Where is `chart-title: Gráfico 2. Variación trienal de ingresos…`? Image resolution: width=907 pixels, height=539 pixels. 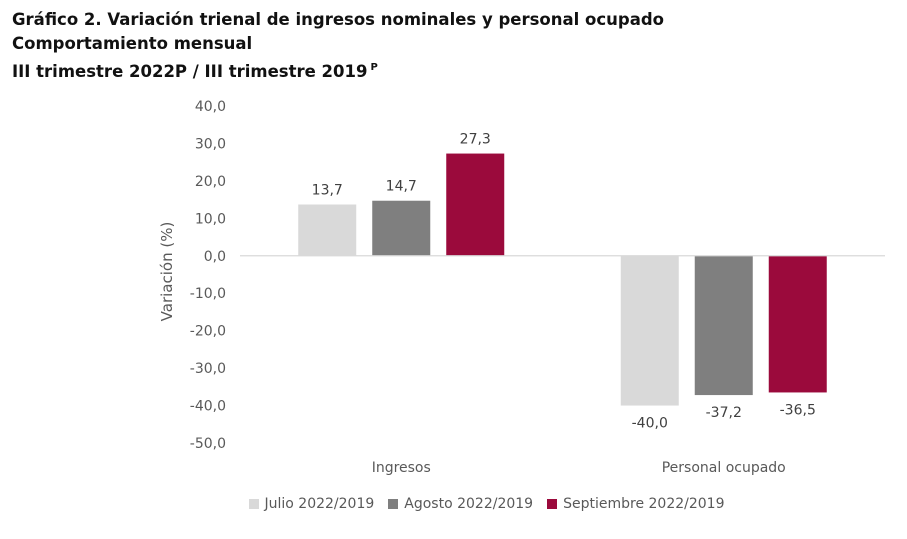 chart-title: Gráfico 2. Variación trienal de ingresos… is located at coordinates (338, 46).